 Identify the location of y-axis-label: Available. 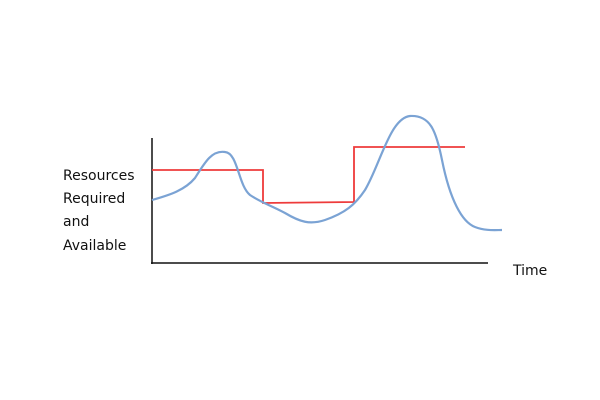
(94, 246).